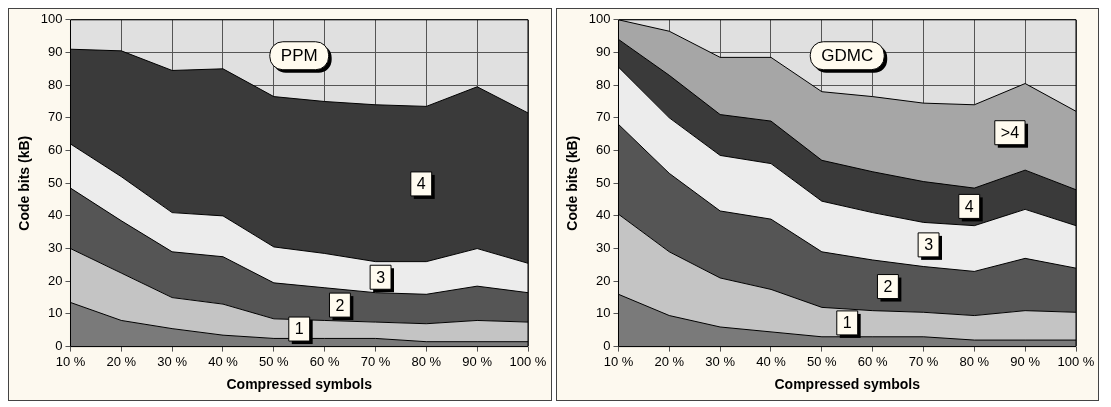 This screenshot has height=407, width=1111. I want to click on text: GDMC, so click(846, 56).